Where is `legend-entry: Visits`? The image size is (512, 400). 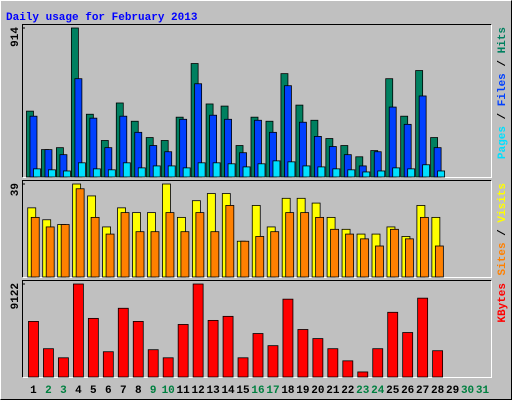
legend-entry: Visits is located at coordinates (503, 203).